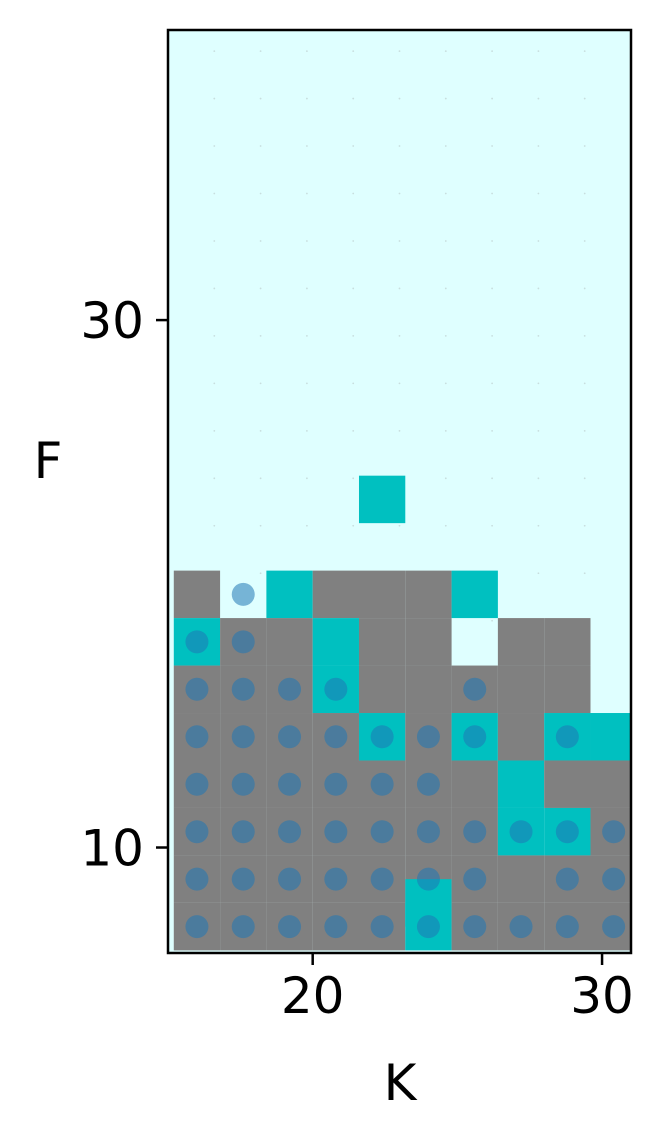 The width and height of the screenshot is (670, 1143). What do you see at coordinates (313, 996) in the screenshot?
I see `x-tick-label: 20` at bounding box center [313, 996].